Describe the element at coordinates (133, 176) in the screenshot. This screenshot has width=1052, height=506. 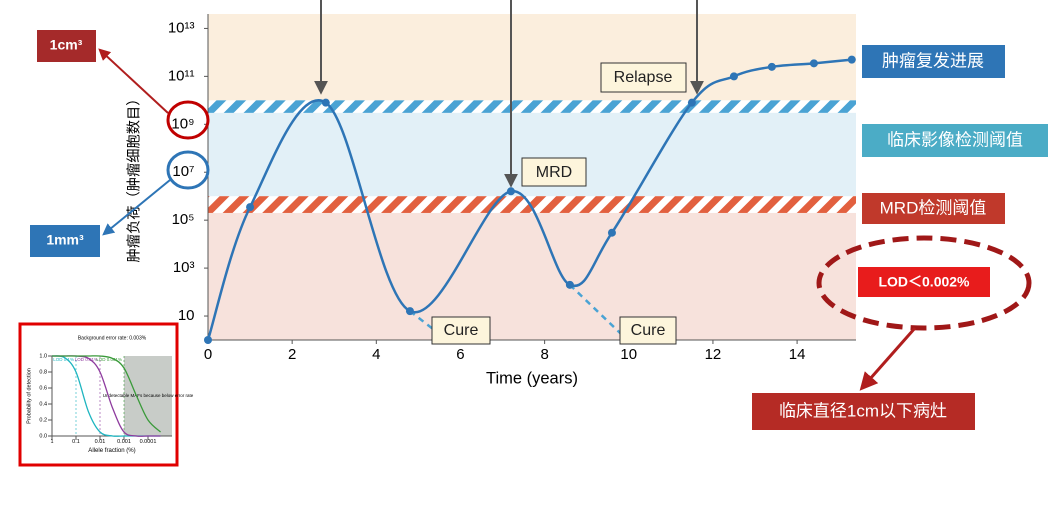
I see `y-axis-label: 肿瘤负荷（肿瘤细胞数目）` at that location.